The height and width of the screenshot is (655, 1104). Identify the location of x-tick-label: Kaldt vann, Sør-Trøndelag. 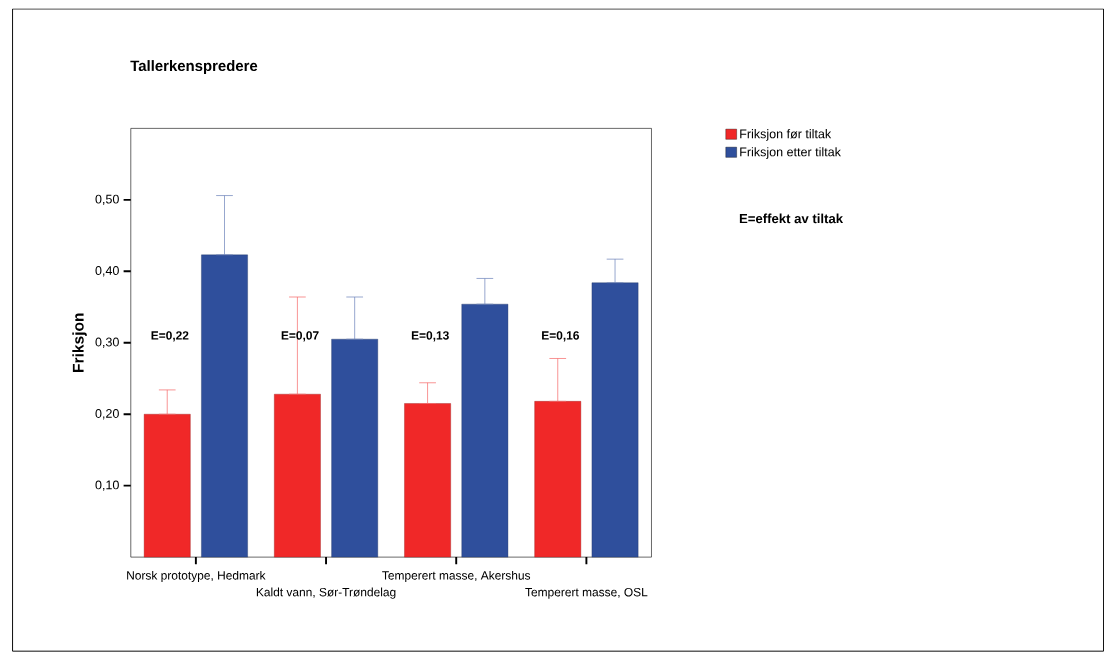
(326, 593).